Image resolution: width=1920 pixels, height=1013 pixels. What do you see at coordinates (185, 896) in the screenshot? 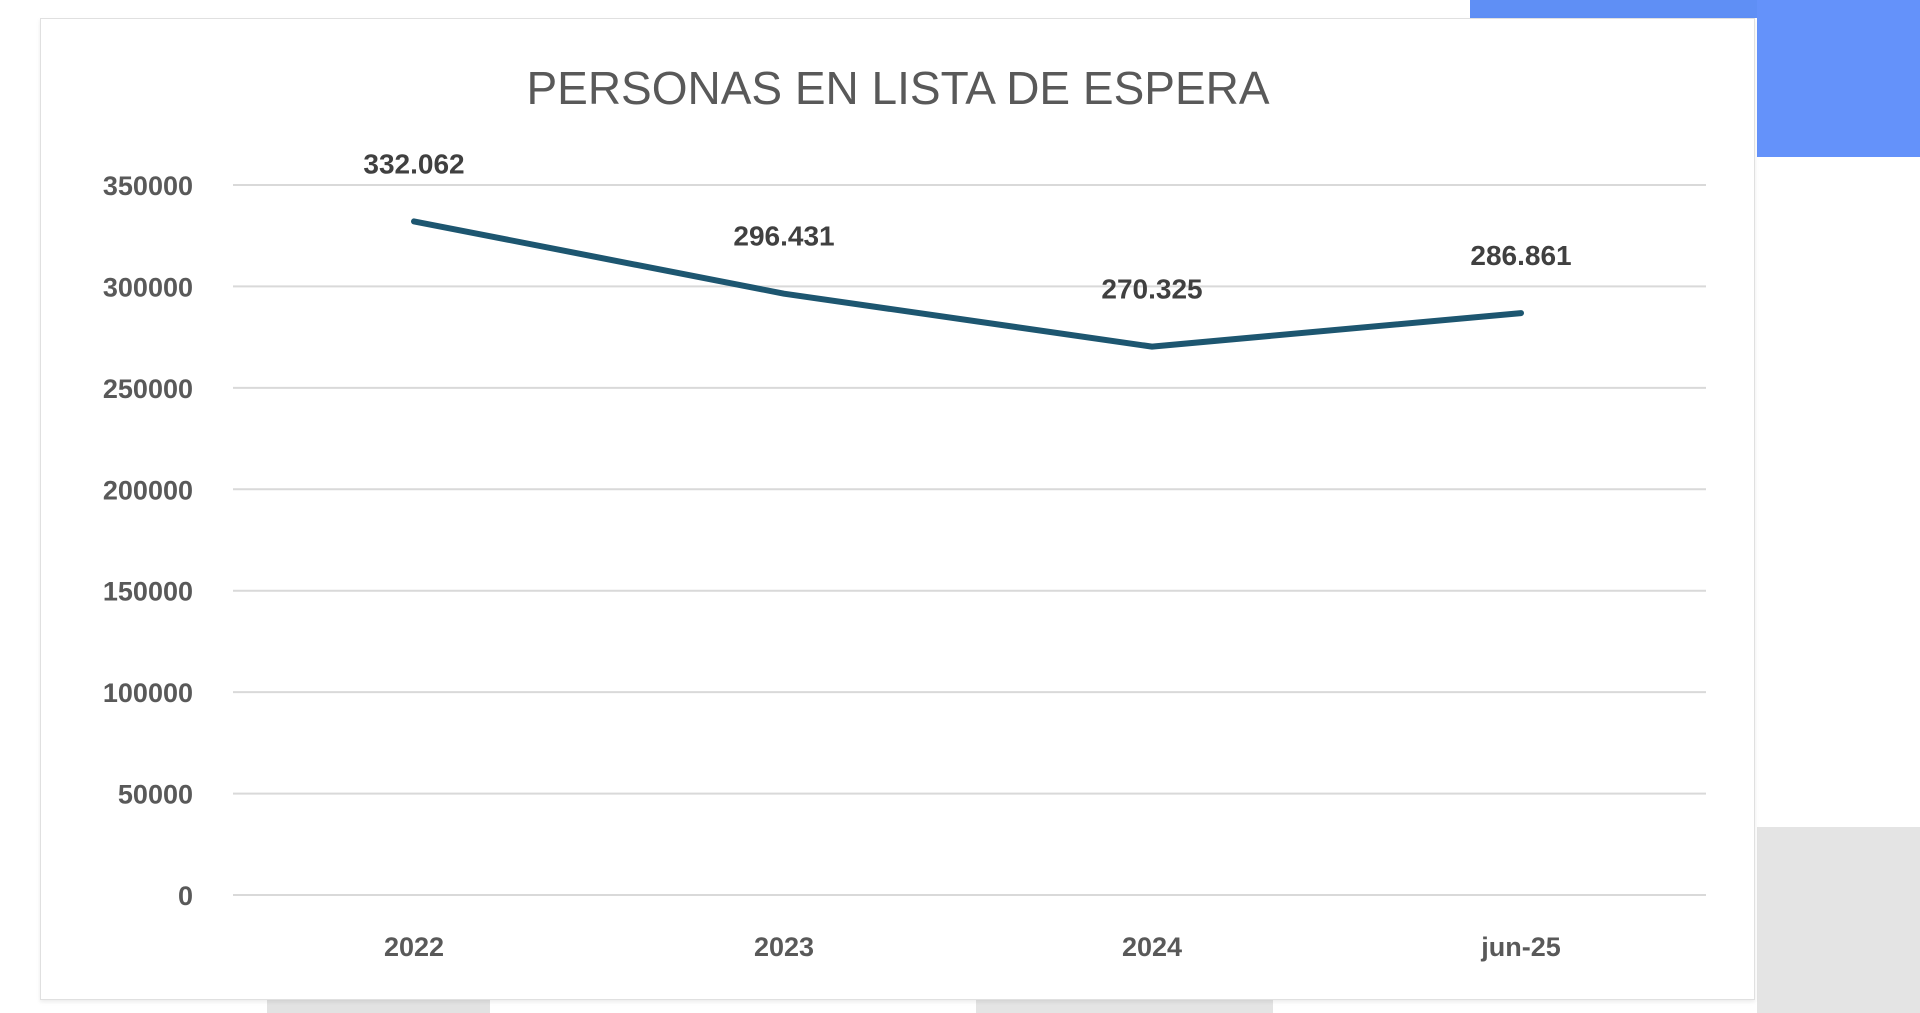
I see `y-tick-label: 0` at bounding box center [185, 896].